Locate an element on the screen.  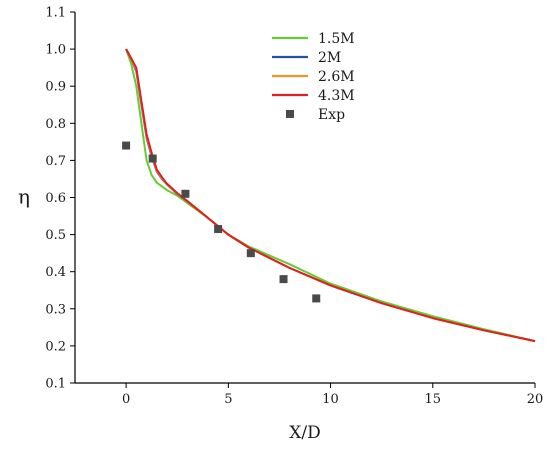
x-axis-title: X/D is located at coordinates (304, 433).